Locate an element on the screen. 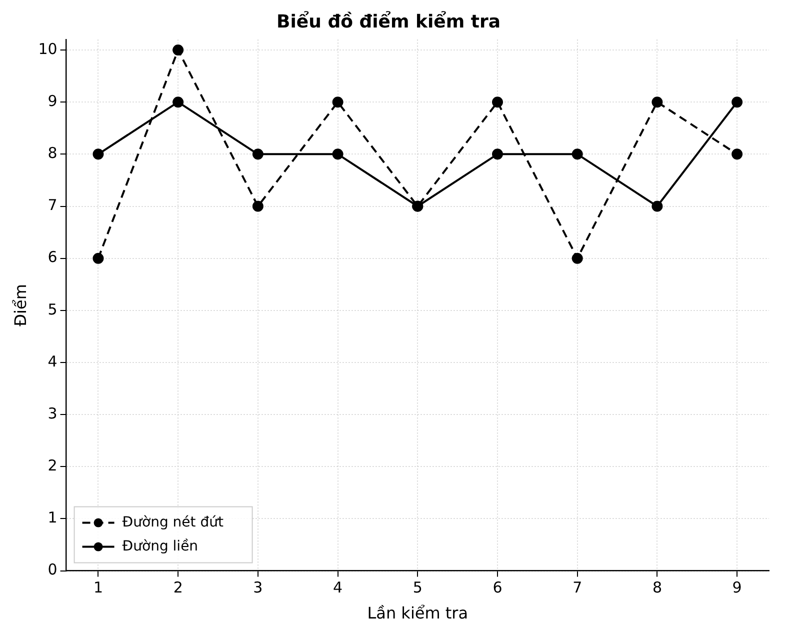 The width and height of the screenshot is (793, 639). x-axis-title: Lần kiểm tra is located at coordinates (417, 613).